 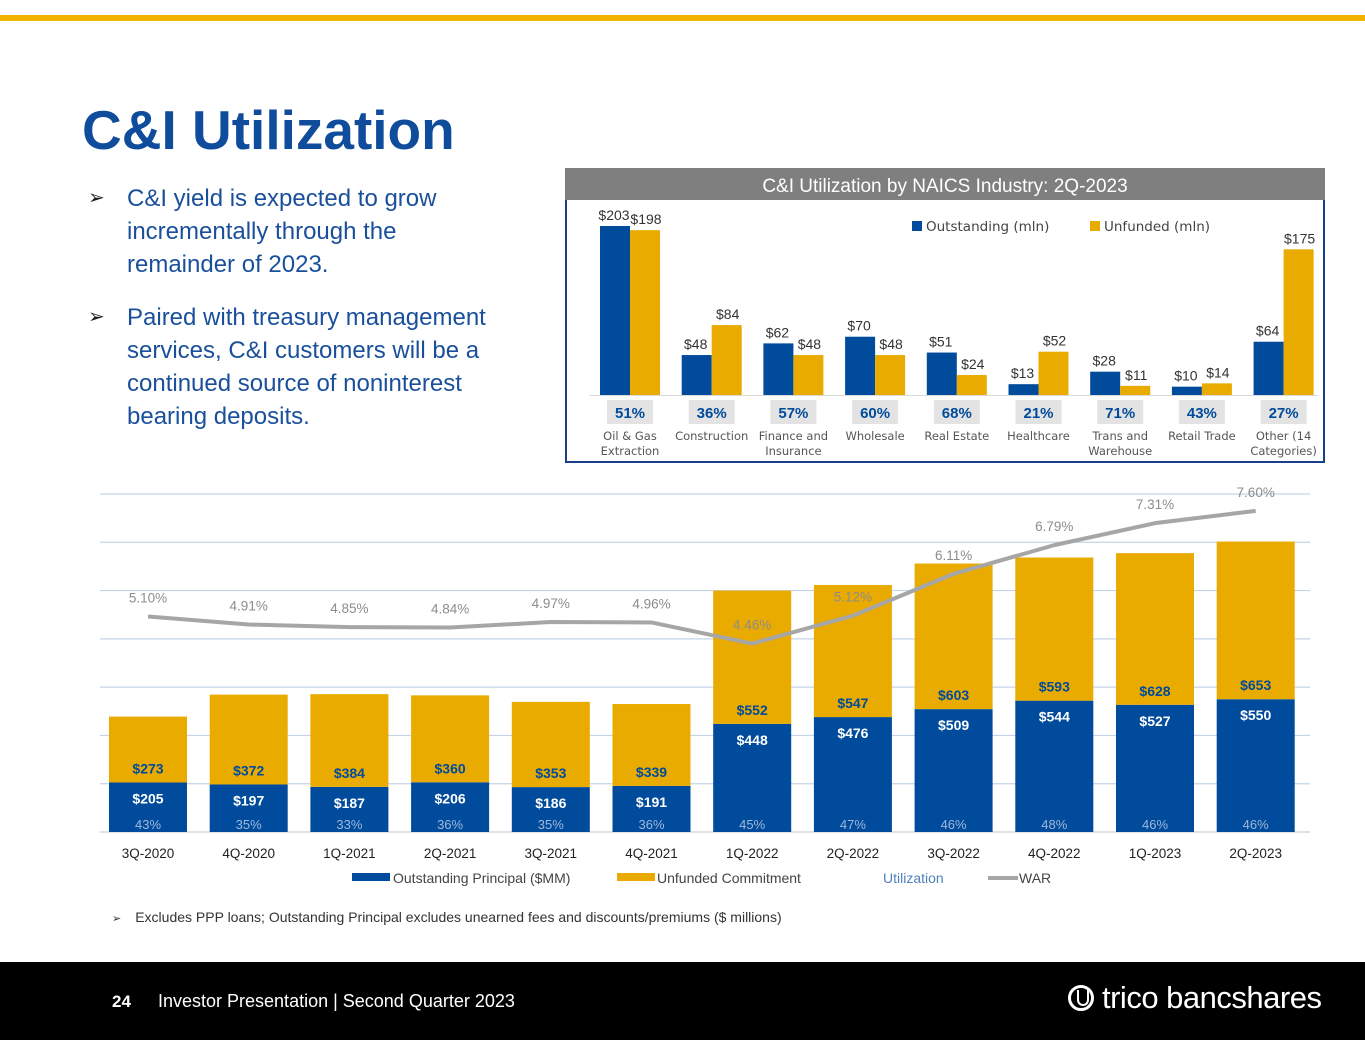 What do you see at coordinates (1081, 998) in the screenshot?
I see `logo-mark-icon` at bounding box center [1081, 998].